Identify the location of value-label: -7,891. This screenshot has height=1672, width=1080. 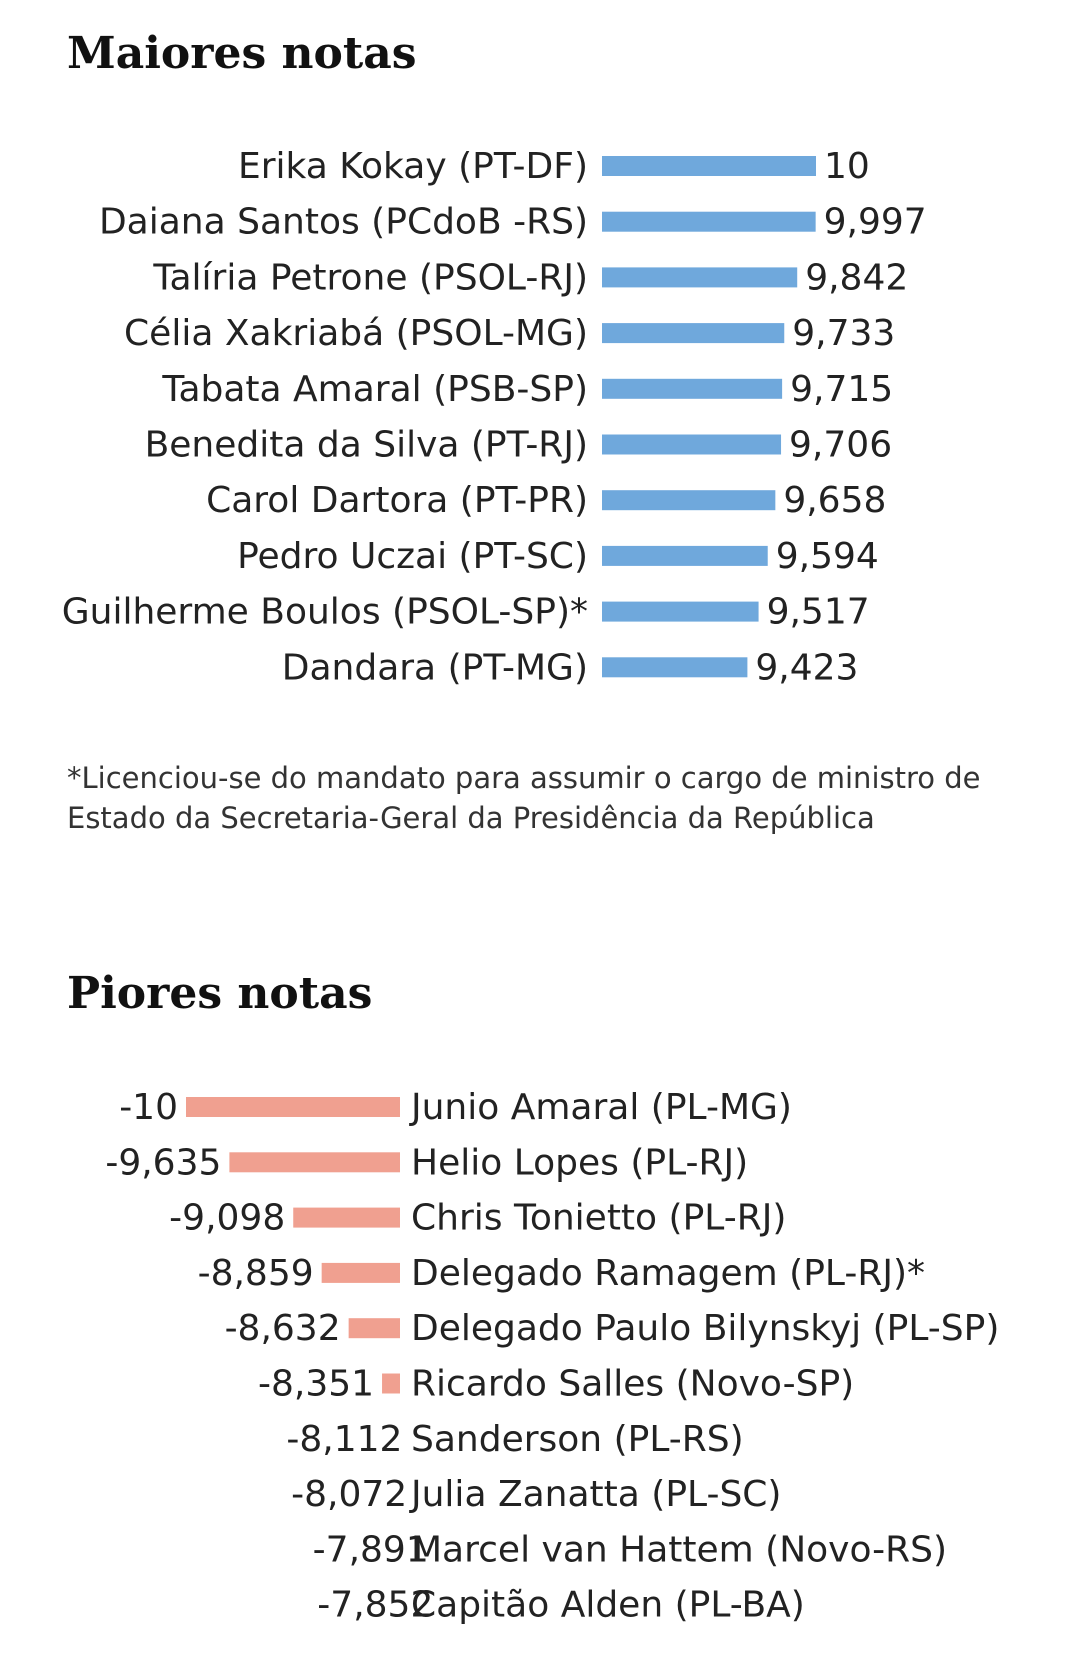
(371, 1549).